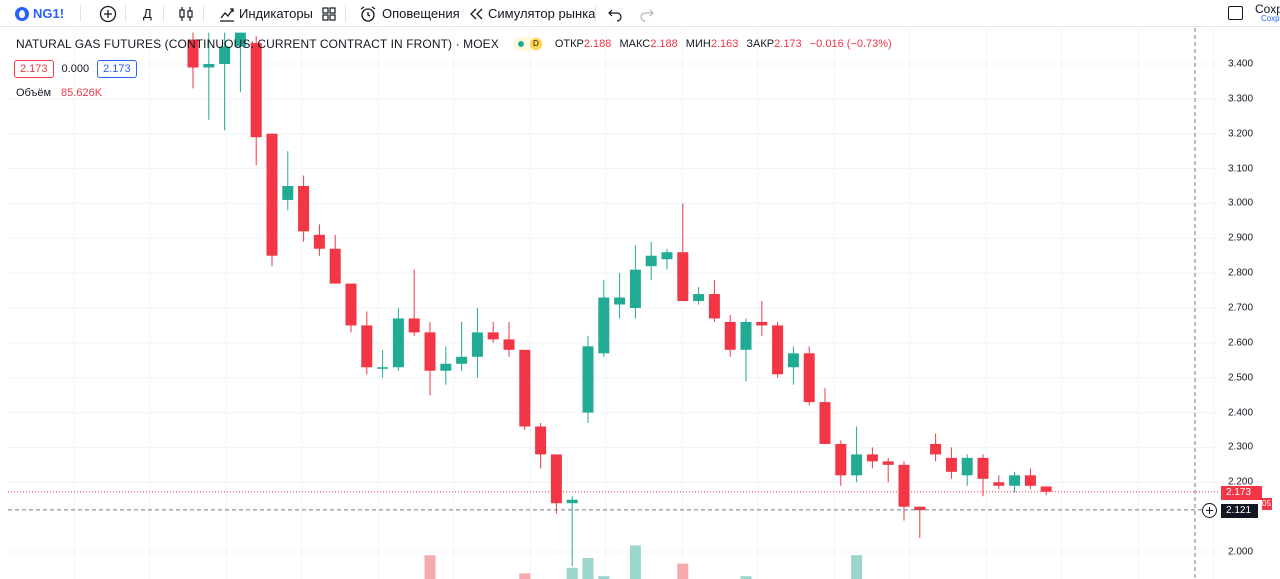 This screenshot has width=1280, height=579. What do you see at coordinates (49, 13) in the screenshot?
I see `symbol-label: NG1!` at bounding box center [49, 13].